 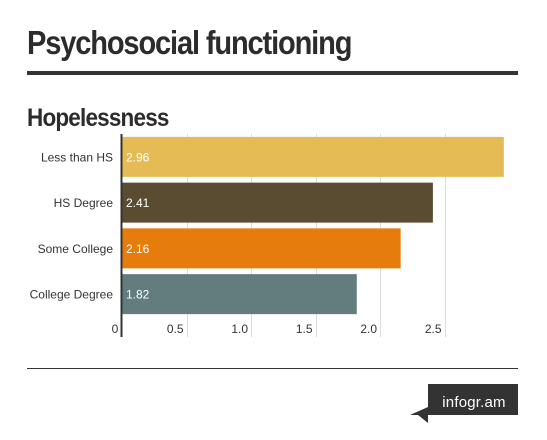 I want to click on brand-label: infogr.am, so click(x=474, y=402).